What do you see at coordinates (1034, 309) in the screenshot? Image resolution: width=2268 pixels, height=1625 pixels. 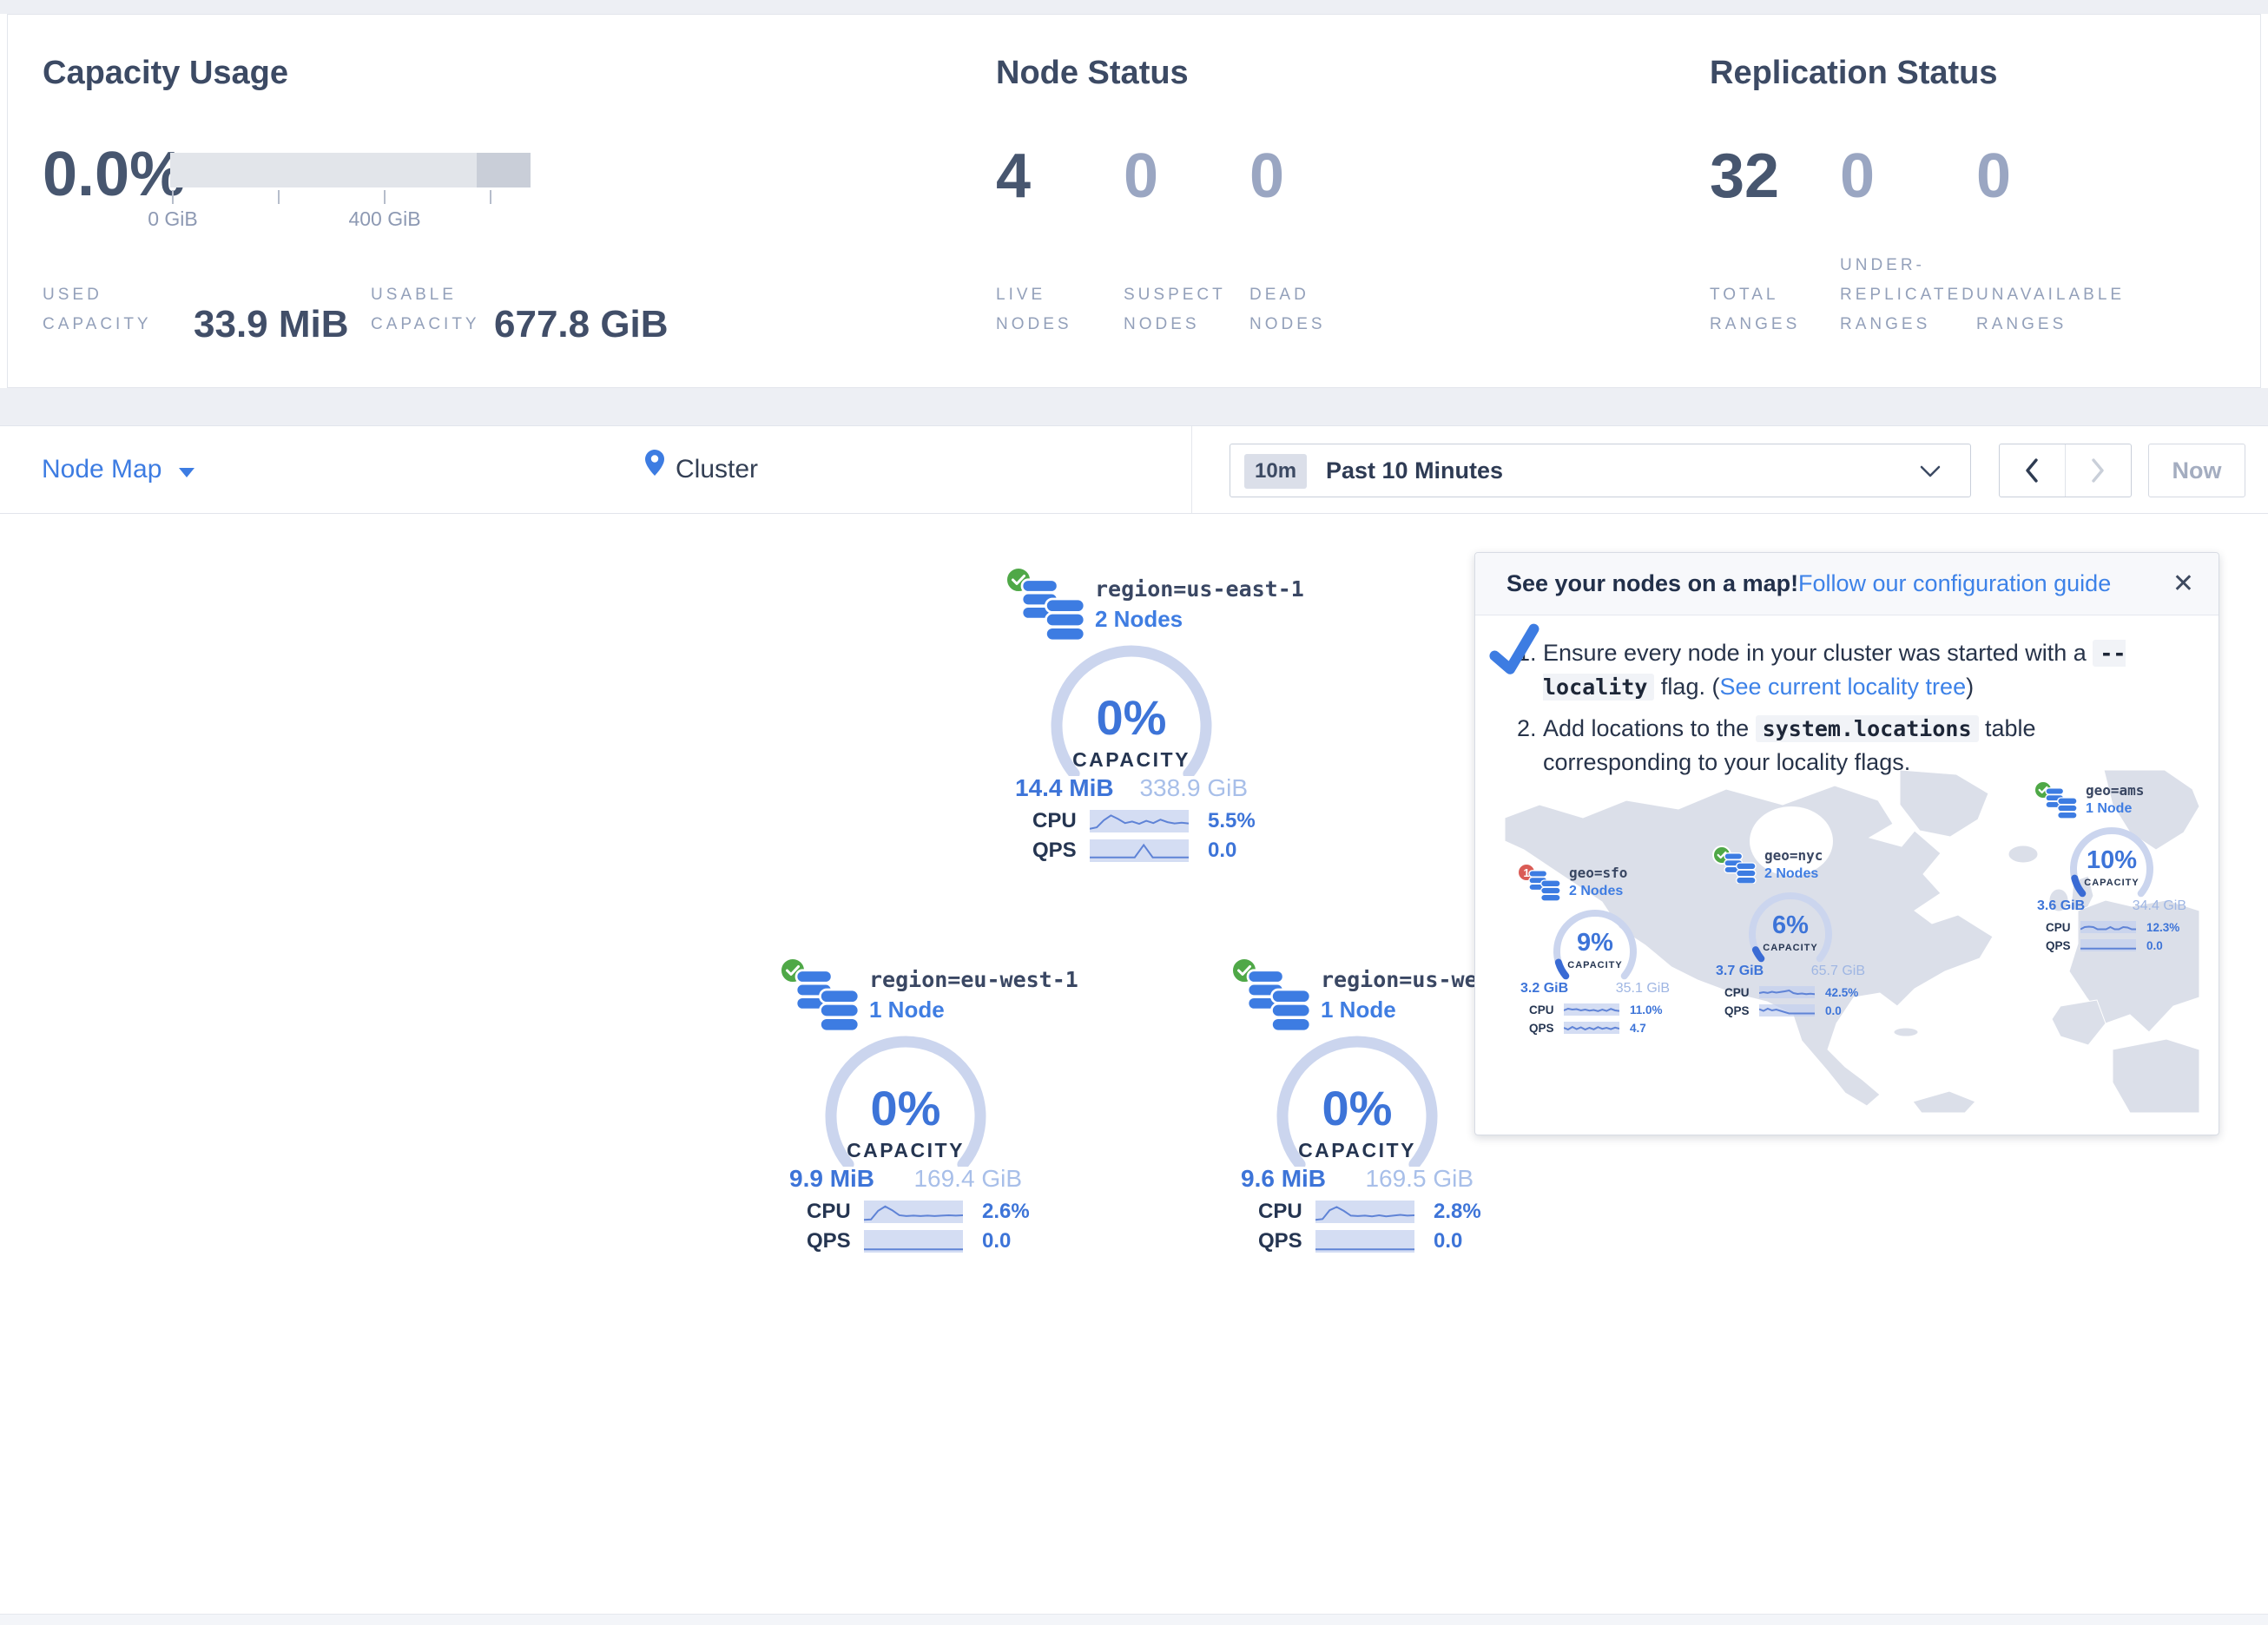 I see `live-nodes-label: LIVE NODES` at bounding box center [1034, 309].